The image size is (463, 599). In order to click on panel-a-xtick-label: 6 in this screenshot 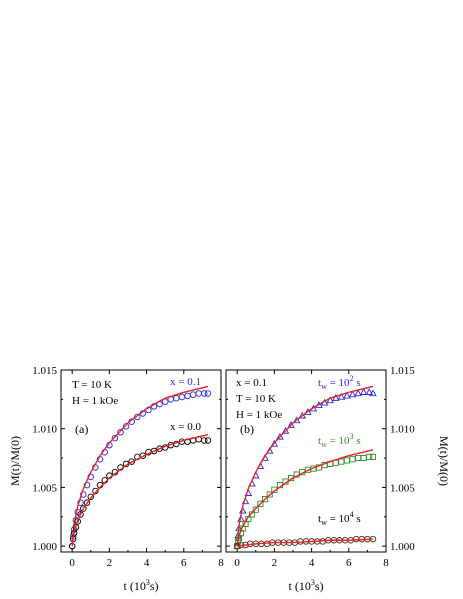, I will do `click(184, 563)`.